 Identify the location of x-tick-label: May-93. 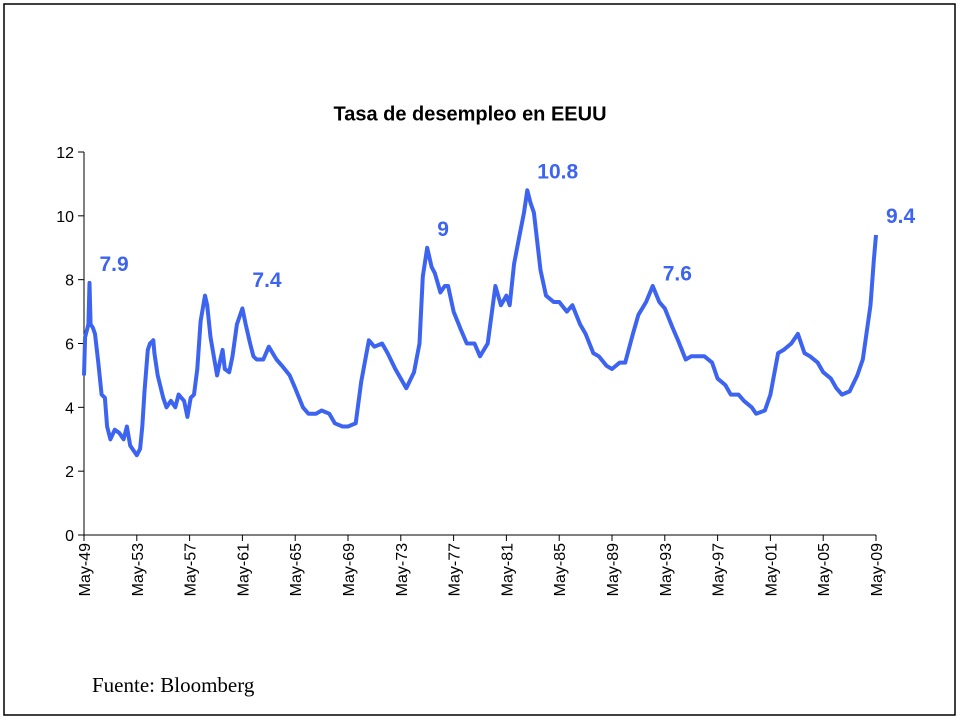
(666, 569).